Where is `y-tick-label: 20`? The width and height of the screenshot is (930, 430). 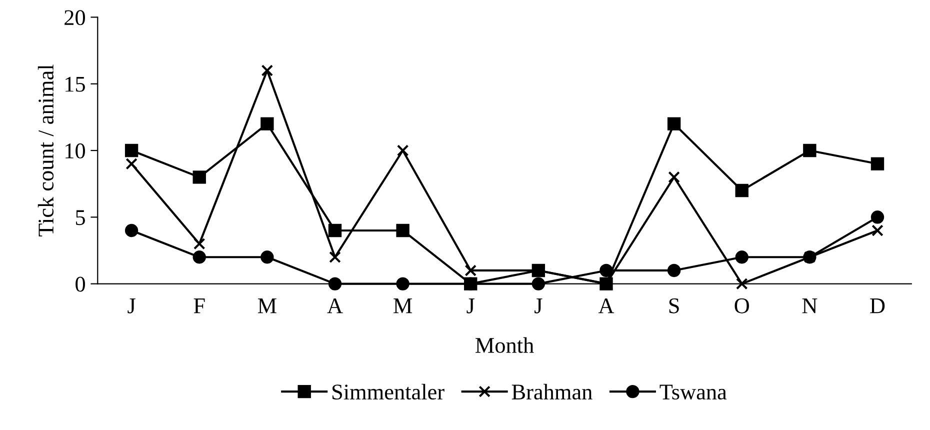
y-tick-label: 20 is located at coordinates (74, 18).